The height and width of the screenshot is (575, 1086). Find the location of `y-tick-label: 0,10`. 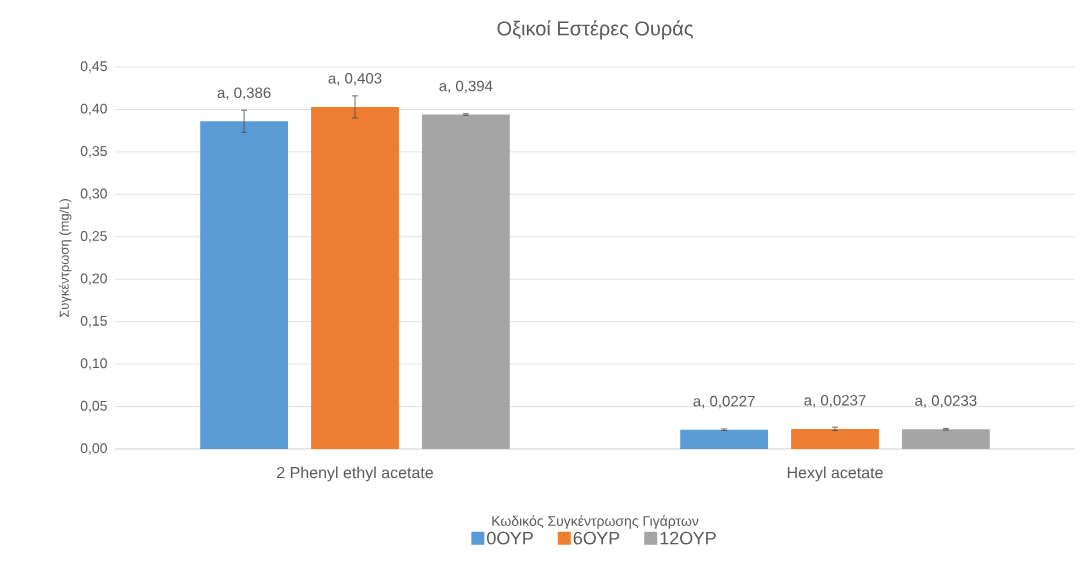

y-tick-label: 0,10 is located at coordinates (93, 364).